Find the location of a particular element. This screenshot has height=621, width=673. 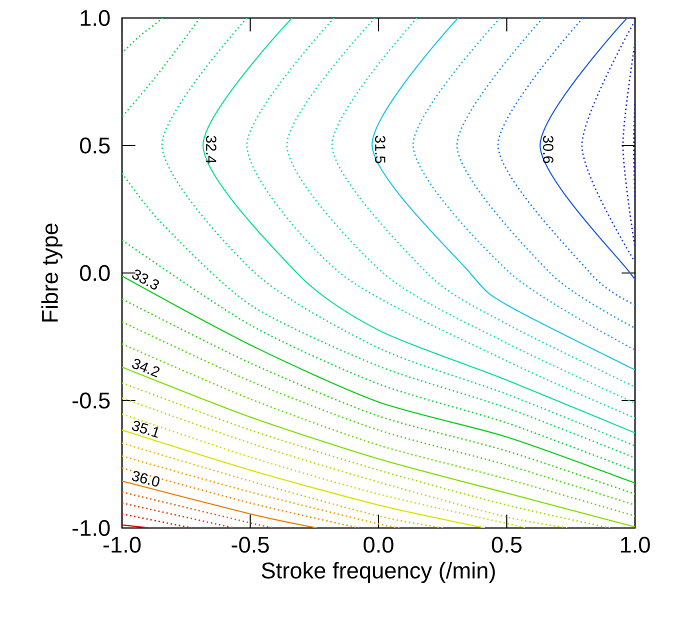

text: 30.6 is located at coordinates (548, 150).